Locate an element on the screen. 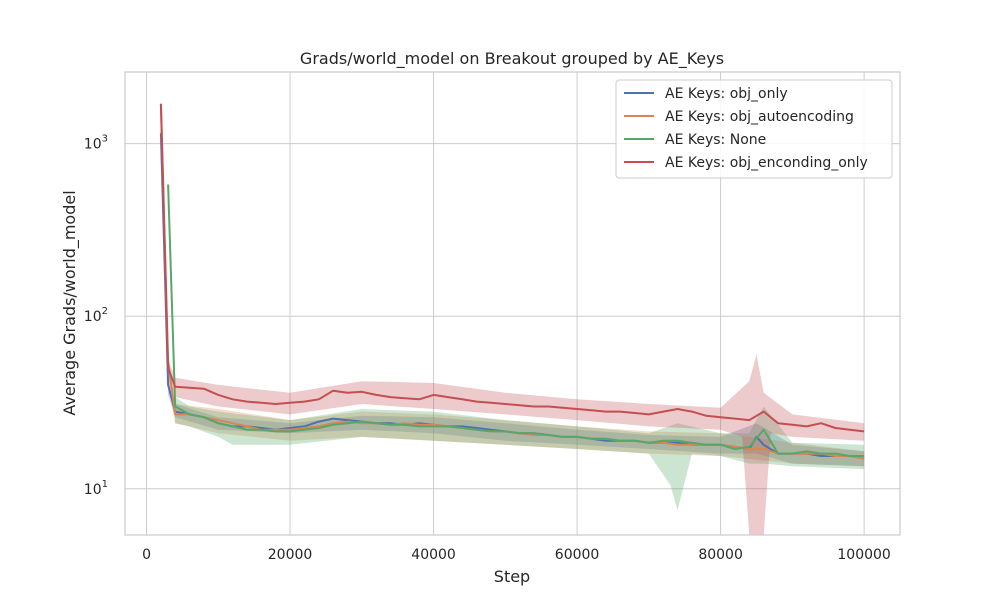 This screenshot has height=600, width=1000. y-tick-label: 10³ is located at coordinates (96, 143).